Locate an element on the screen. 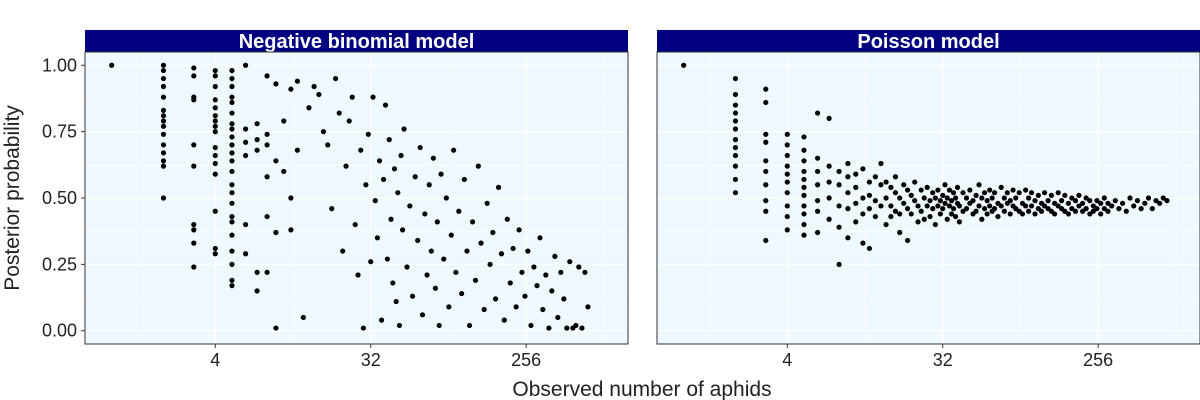 Image resolution: width=1200 pixels, height=400 pixels. x-tick-label: 256 is located at coordinates (1098, 360).